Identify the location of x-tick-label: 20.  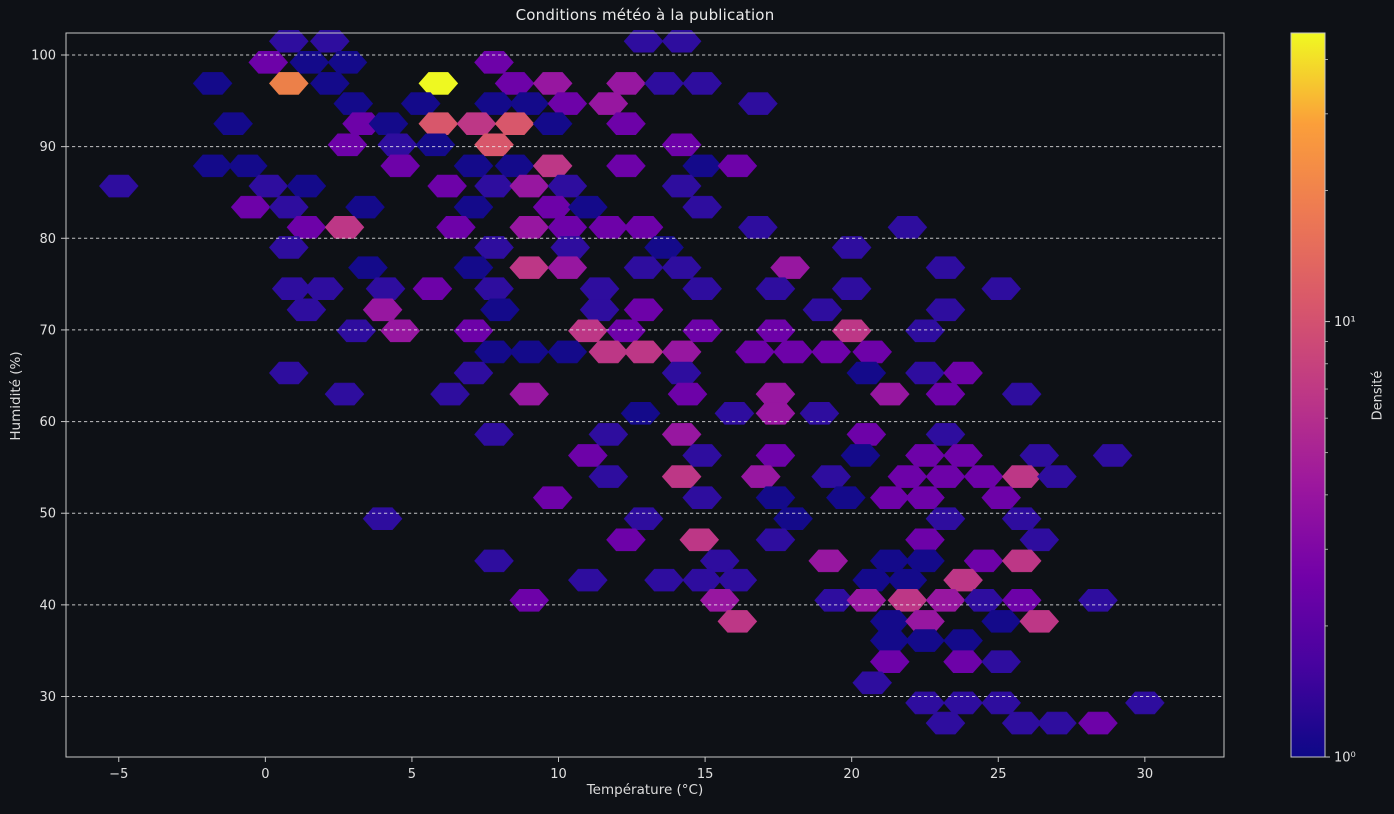
(851, 774).